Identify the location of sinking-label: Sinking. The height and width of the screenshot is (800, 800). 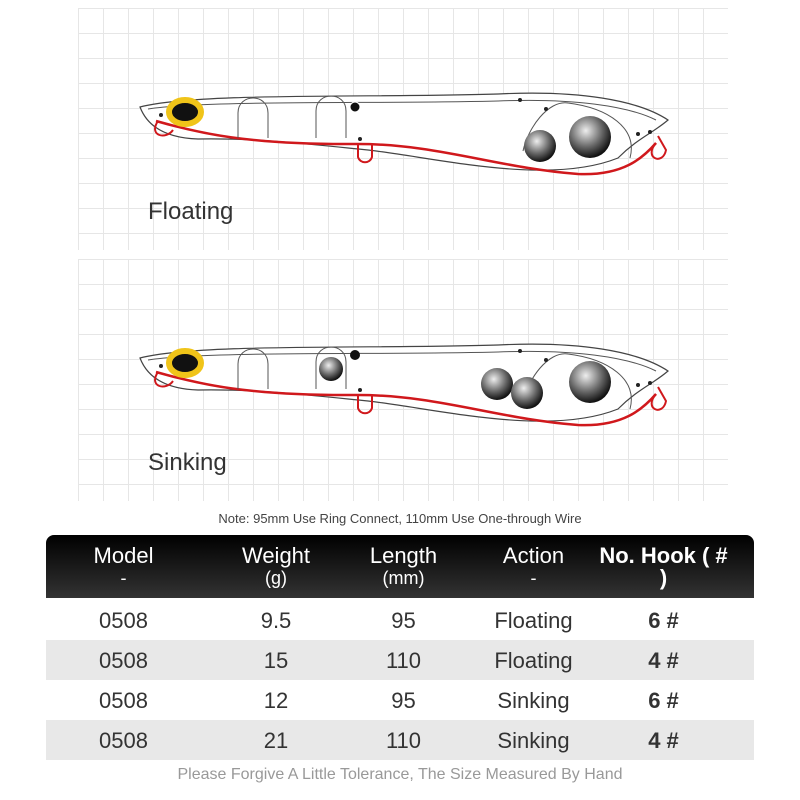
(187, 462).